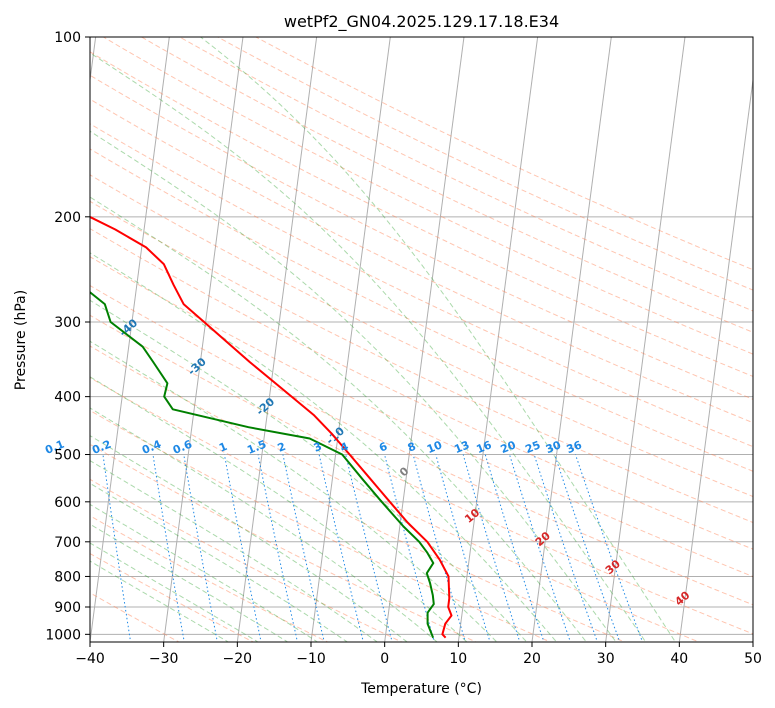 The width and height of the screenshot is (775, 708). Describe the element at coordinates (679, 659) in the screenshot. I see `x-tick-label: 40` at that location.